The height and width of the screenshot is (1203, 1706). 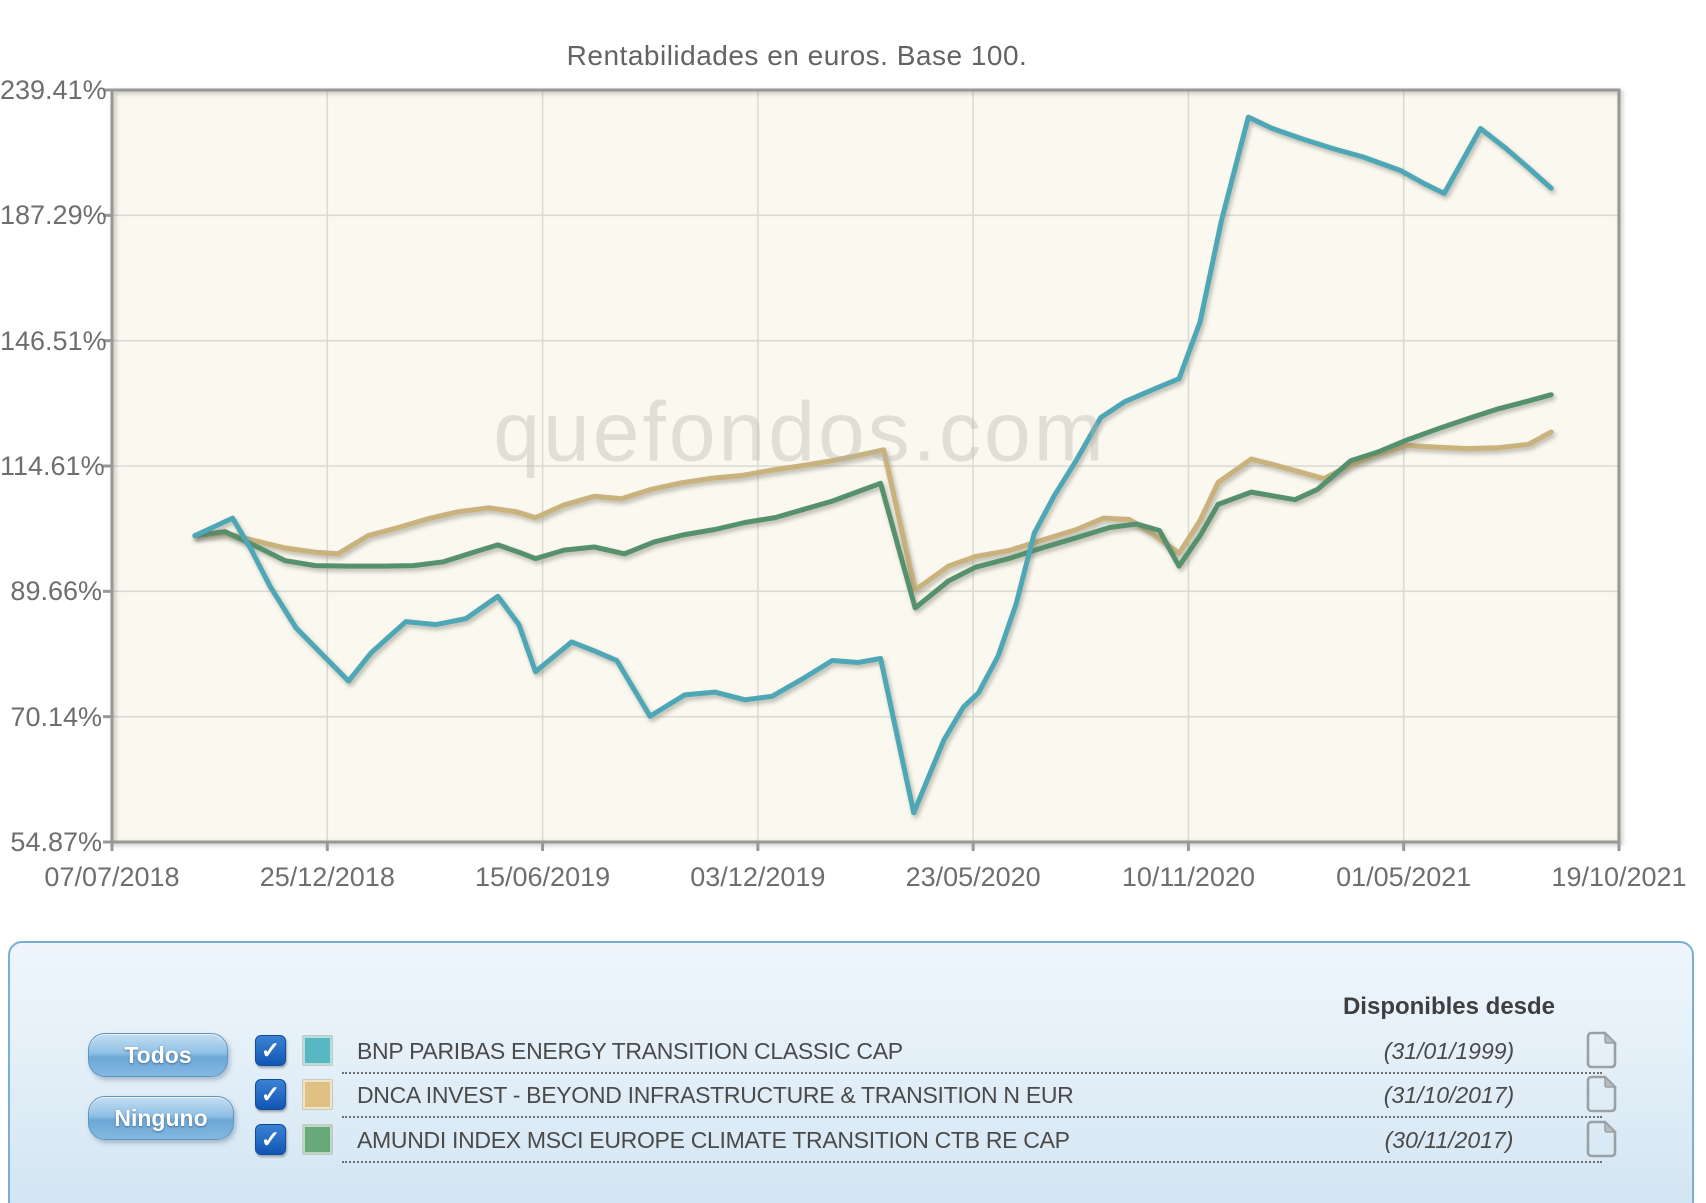 I want to click on y-axis-tick-label: 146.51%, so click(x=53, y=340).